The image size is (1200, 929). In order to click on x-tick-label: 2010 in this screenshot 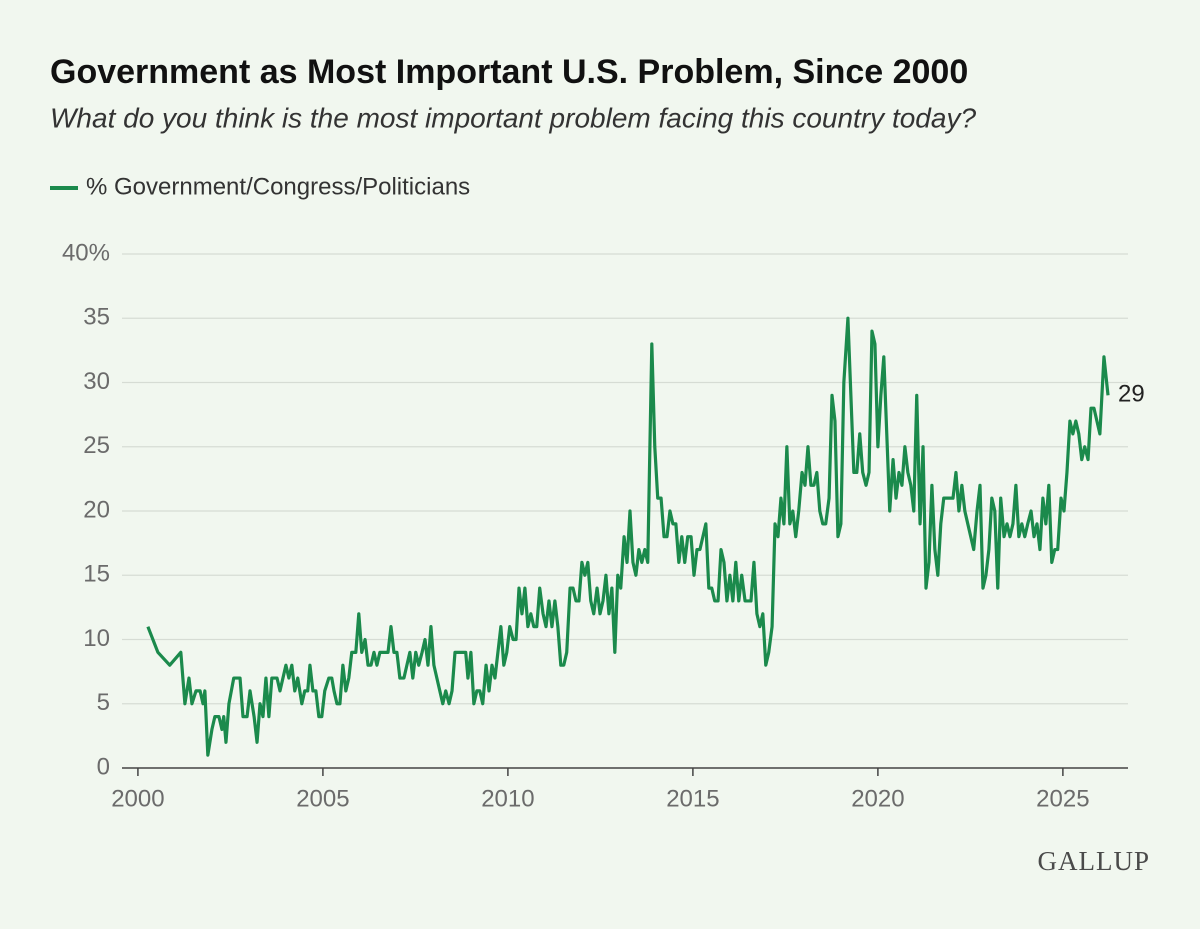, I will do `click(507, 798)`.